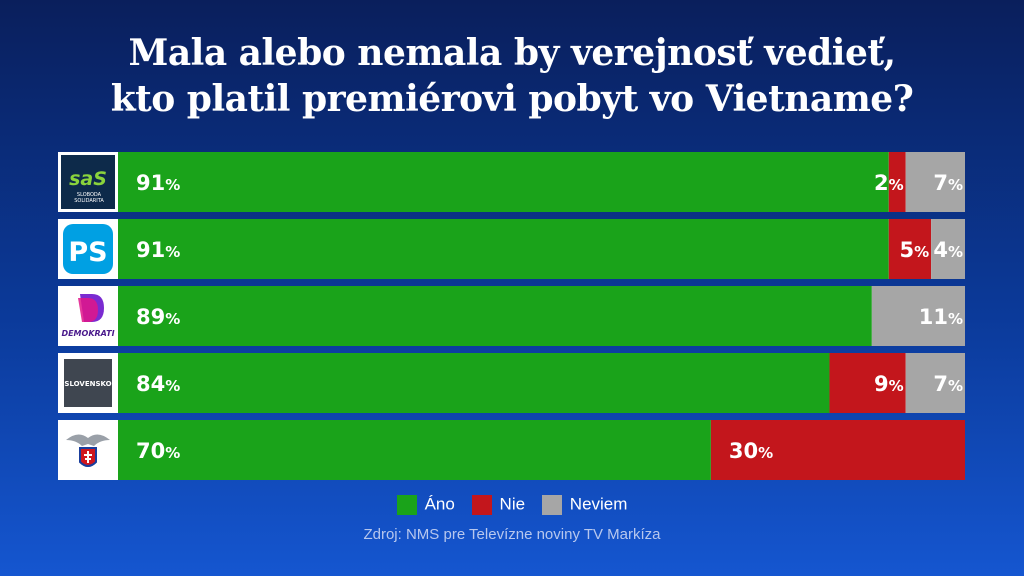 This screenshot has height=576, width=1024. What do you see at coordinates (158, 451) in the screenshot?
I see `data-label-ano-sns: 70%` at bounding box center [158, 451].